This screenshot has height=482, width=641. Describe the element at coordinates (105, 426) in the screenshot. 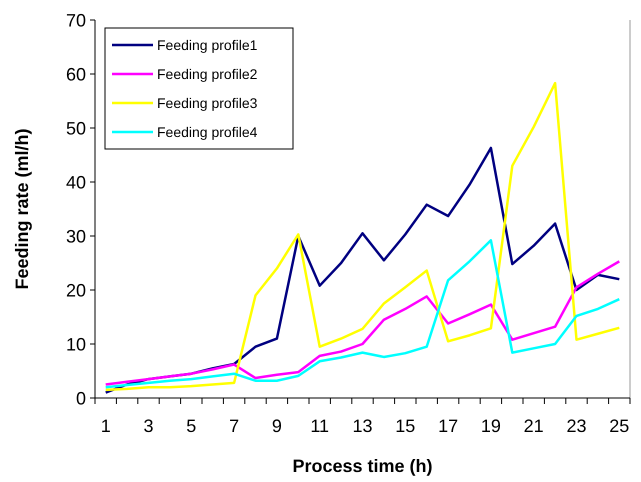

I see `x-tick-label: 1` at that location.